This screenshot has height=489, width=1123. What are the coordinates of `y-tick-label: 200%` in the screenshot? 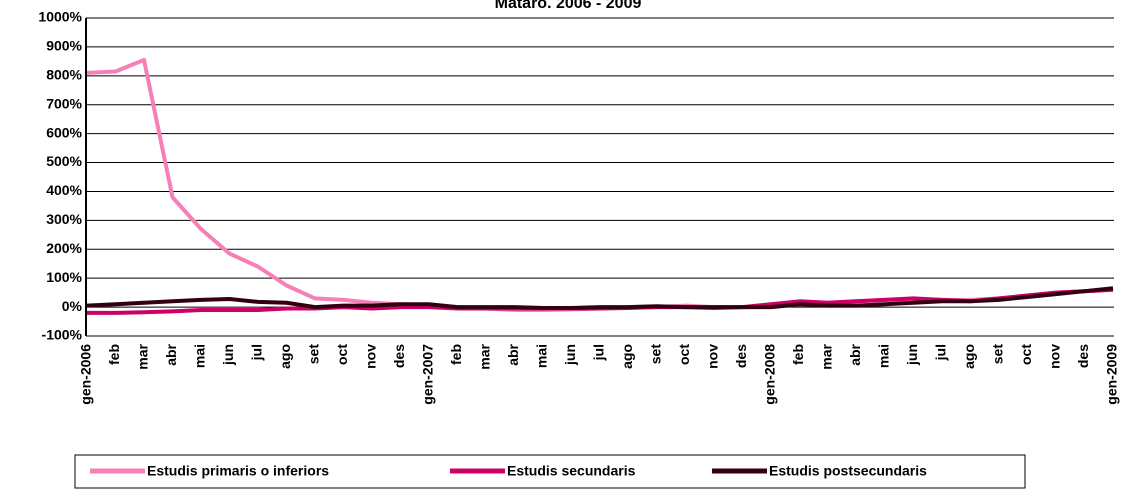 It's located at (64, 248).